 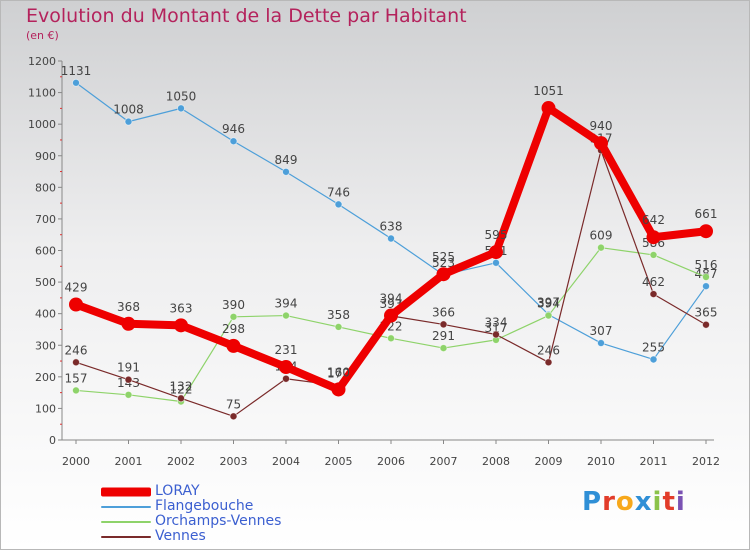 What do you see at coordinates (233, 329) in the screenshot?
I see `data-label: 298` at bounding box center [233, 329].